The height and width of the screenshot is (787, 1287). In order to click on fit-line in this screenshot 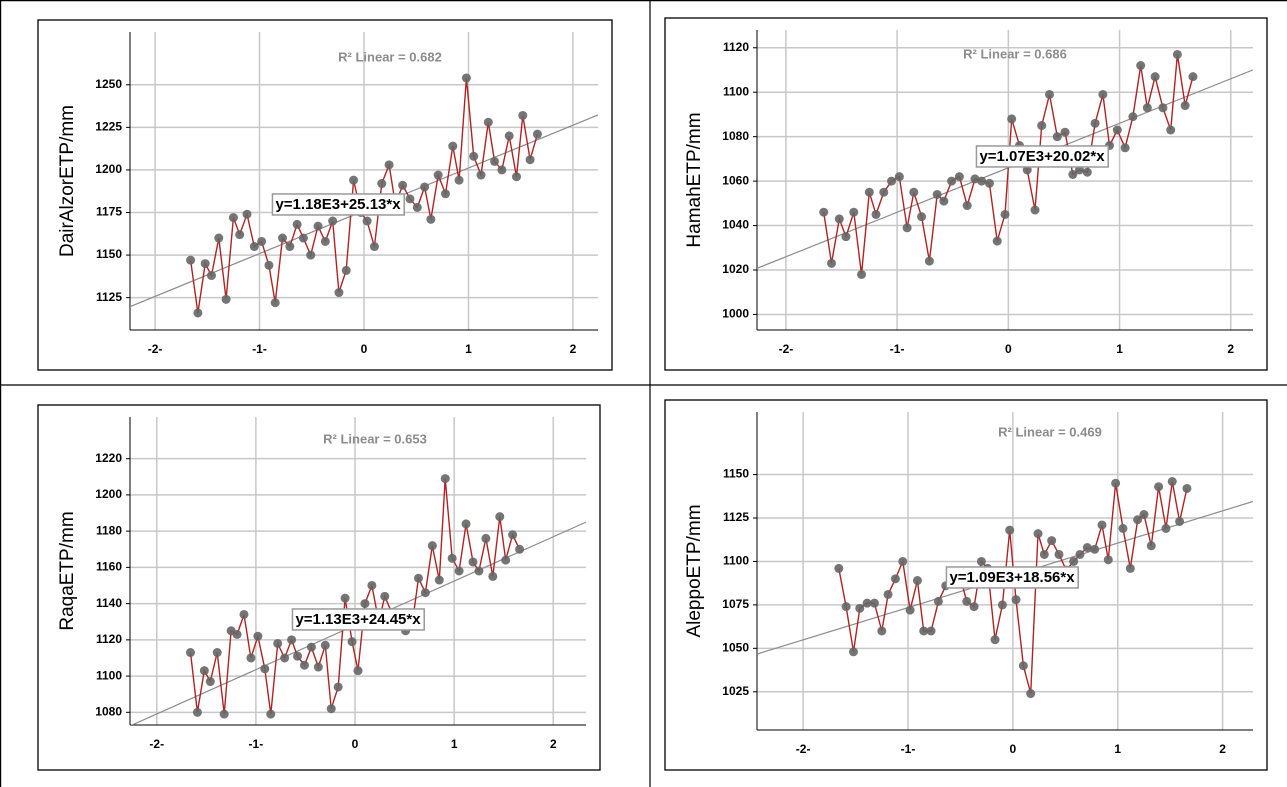, I will do `click(1005, 169)`.